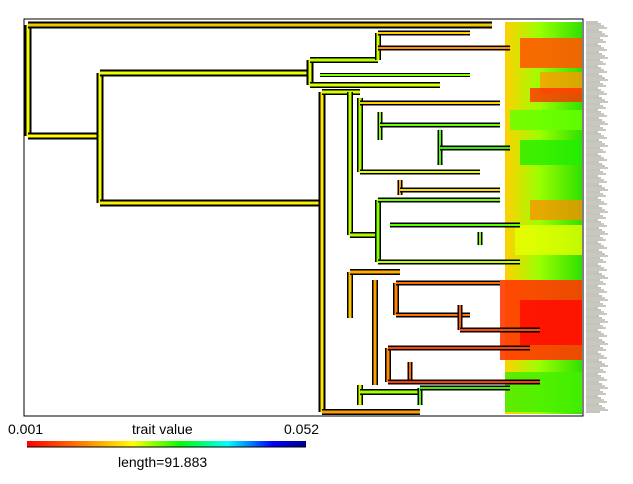  What do you see at coordinates (597, 217) in the screenshot?
I see `tip-labels` at bounding box center [597, 217].